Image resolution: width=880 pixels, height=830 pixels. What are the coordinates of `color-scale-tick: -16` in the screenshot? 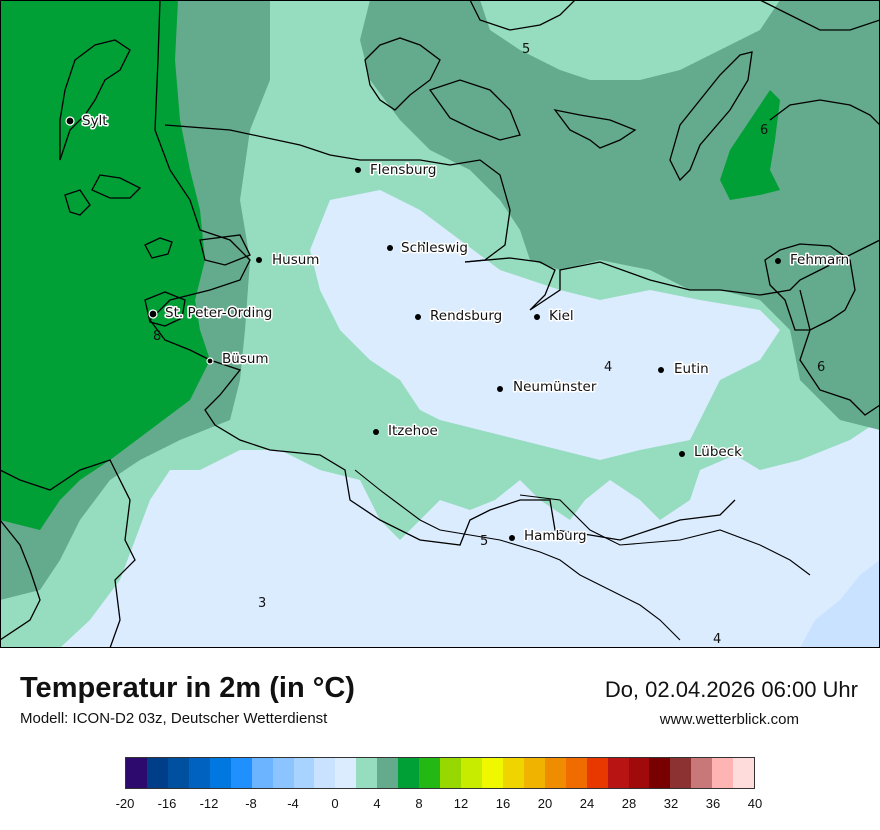 It's located at (167, 803).